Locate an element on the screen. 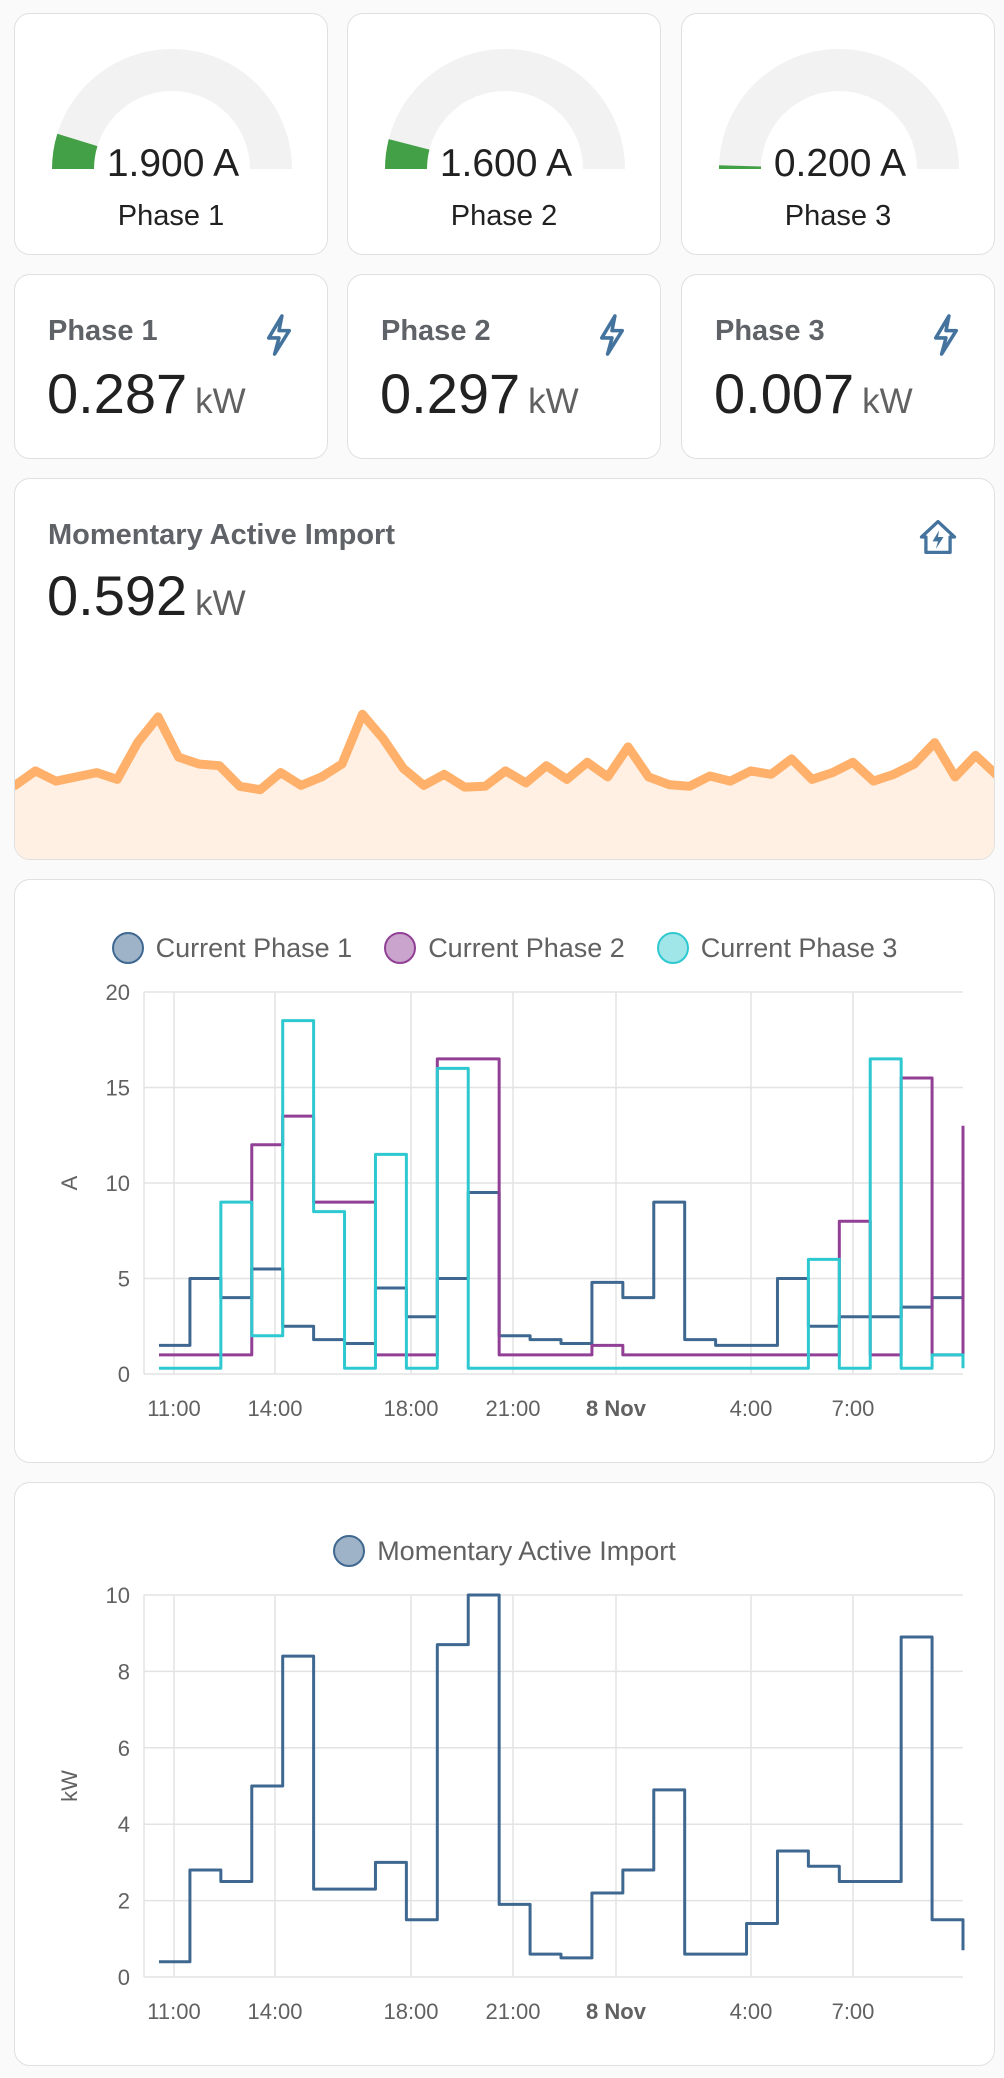 The image size is (1004, 2078). y-tick-label: 6 is located at coordinates (124, 1748).